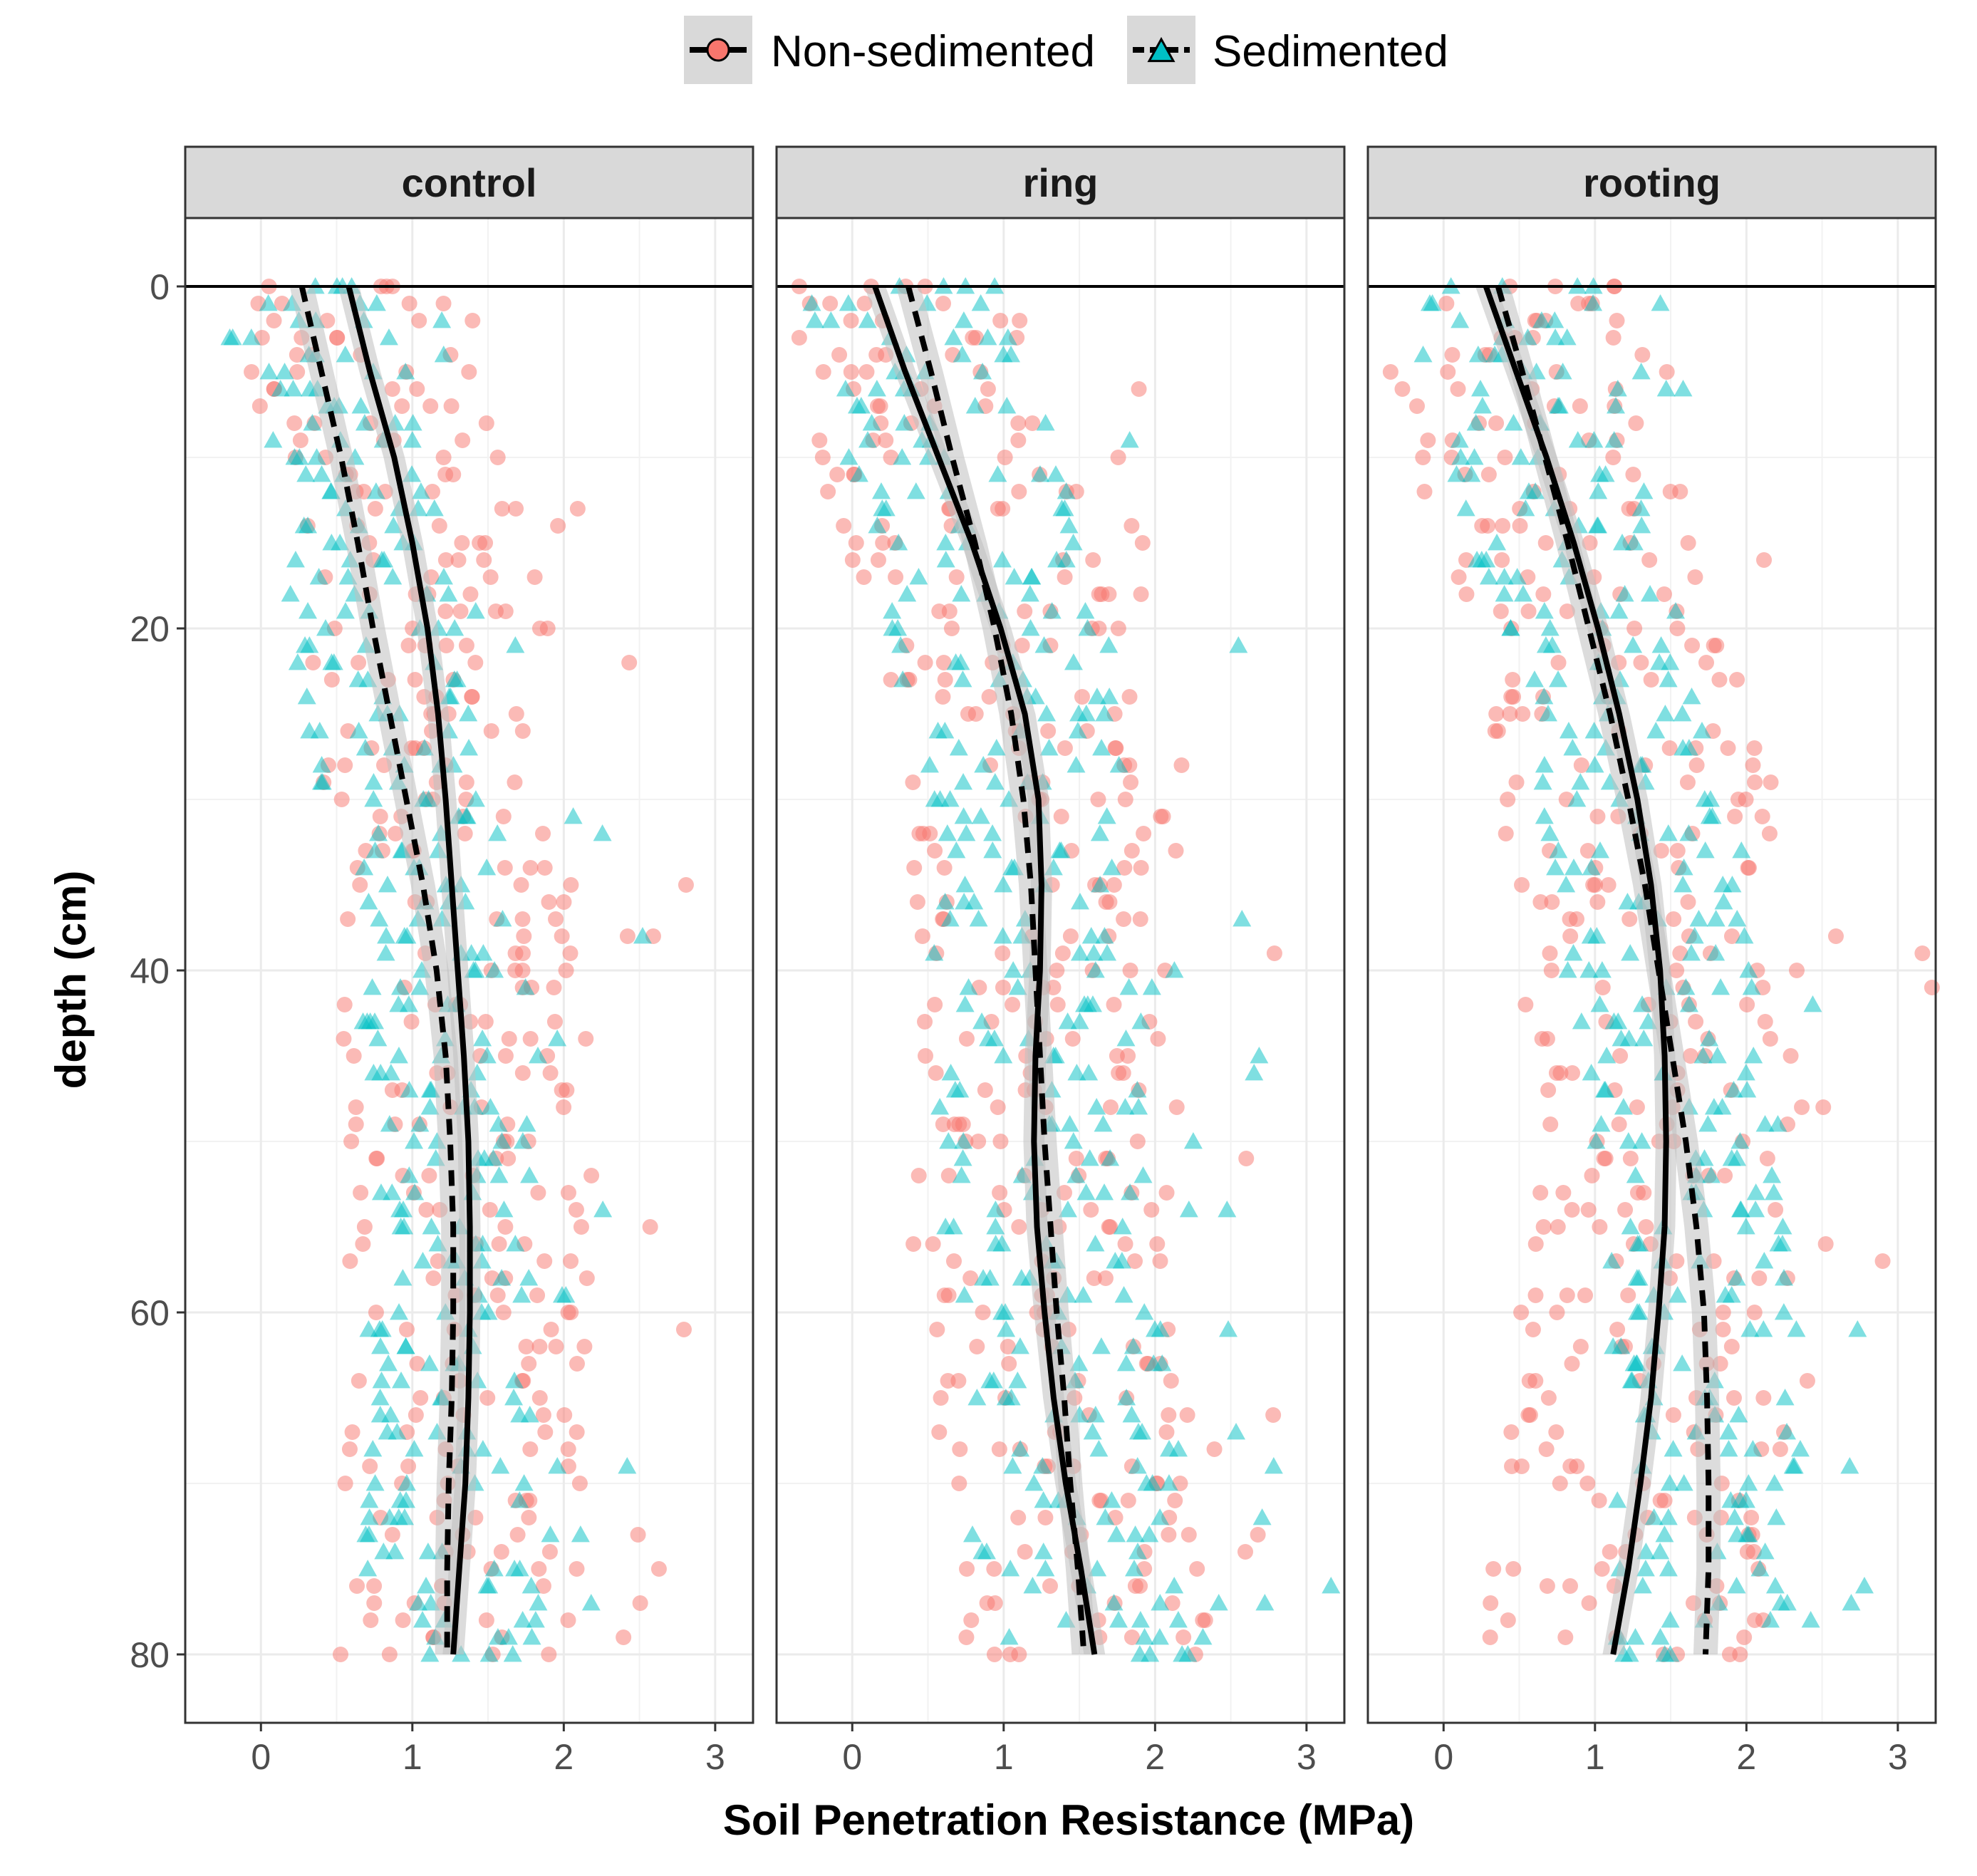 This screenshot has width=1977, height=1876. Describe the element at coordinates (985, 970) in the screenshot. I see `fit-curve-non-sedimented` at that location.